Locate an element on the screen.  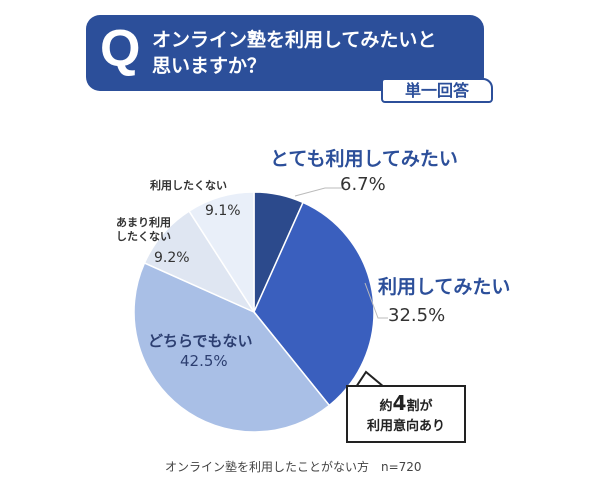
value-rather-not: 9.2% is located at coordinates (172, 258).